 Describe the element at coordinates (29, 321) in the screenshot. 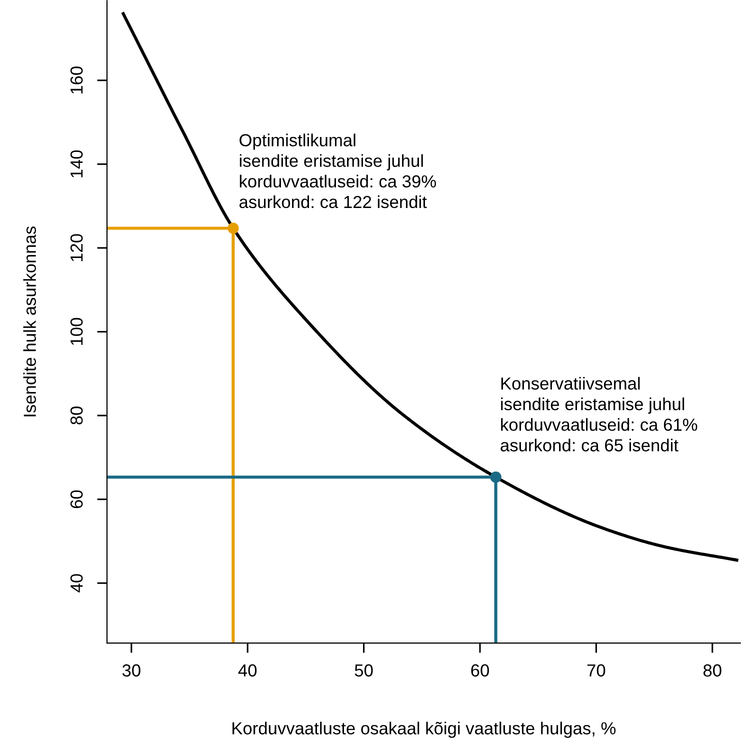

I see `y-axis-title: Isendite hulk asurkonnas` at that location.